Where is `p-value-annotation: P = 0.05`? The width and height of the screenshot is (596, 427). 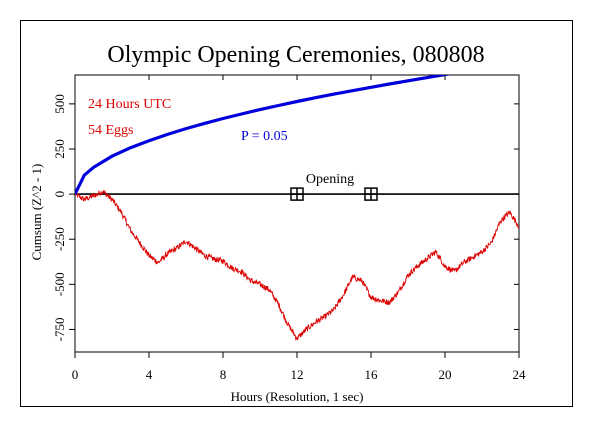 p-value-annotation: P = 0.05 is located at coordinates (264, 136).